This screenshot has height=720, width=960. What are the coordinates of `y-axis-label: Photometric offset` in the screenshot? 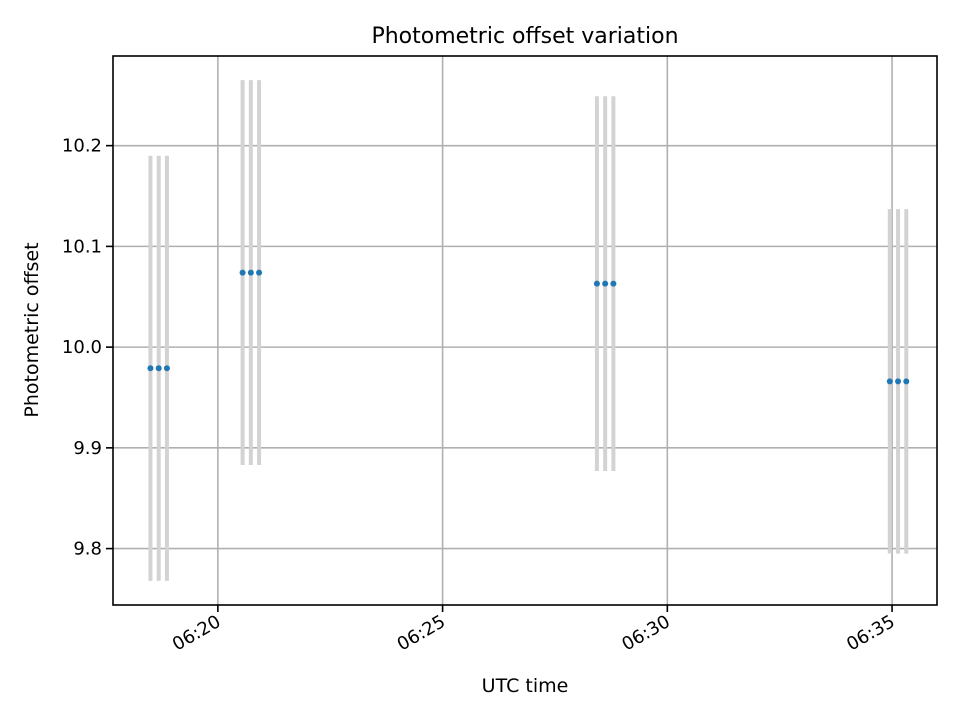 It's located at (32, 329).